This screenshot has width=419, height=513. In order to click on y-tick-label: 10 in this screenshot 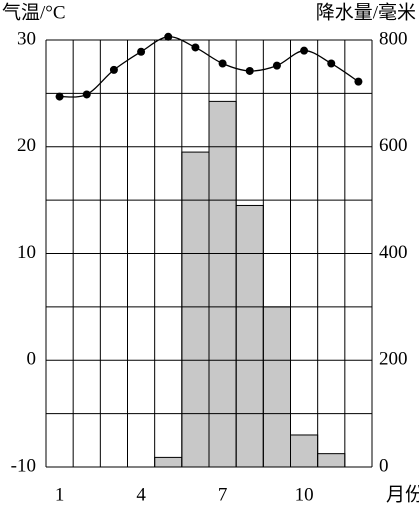, I will do `click(26, 252)`.